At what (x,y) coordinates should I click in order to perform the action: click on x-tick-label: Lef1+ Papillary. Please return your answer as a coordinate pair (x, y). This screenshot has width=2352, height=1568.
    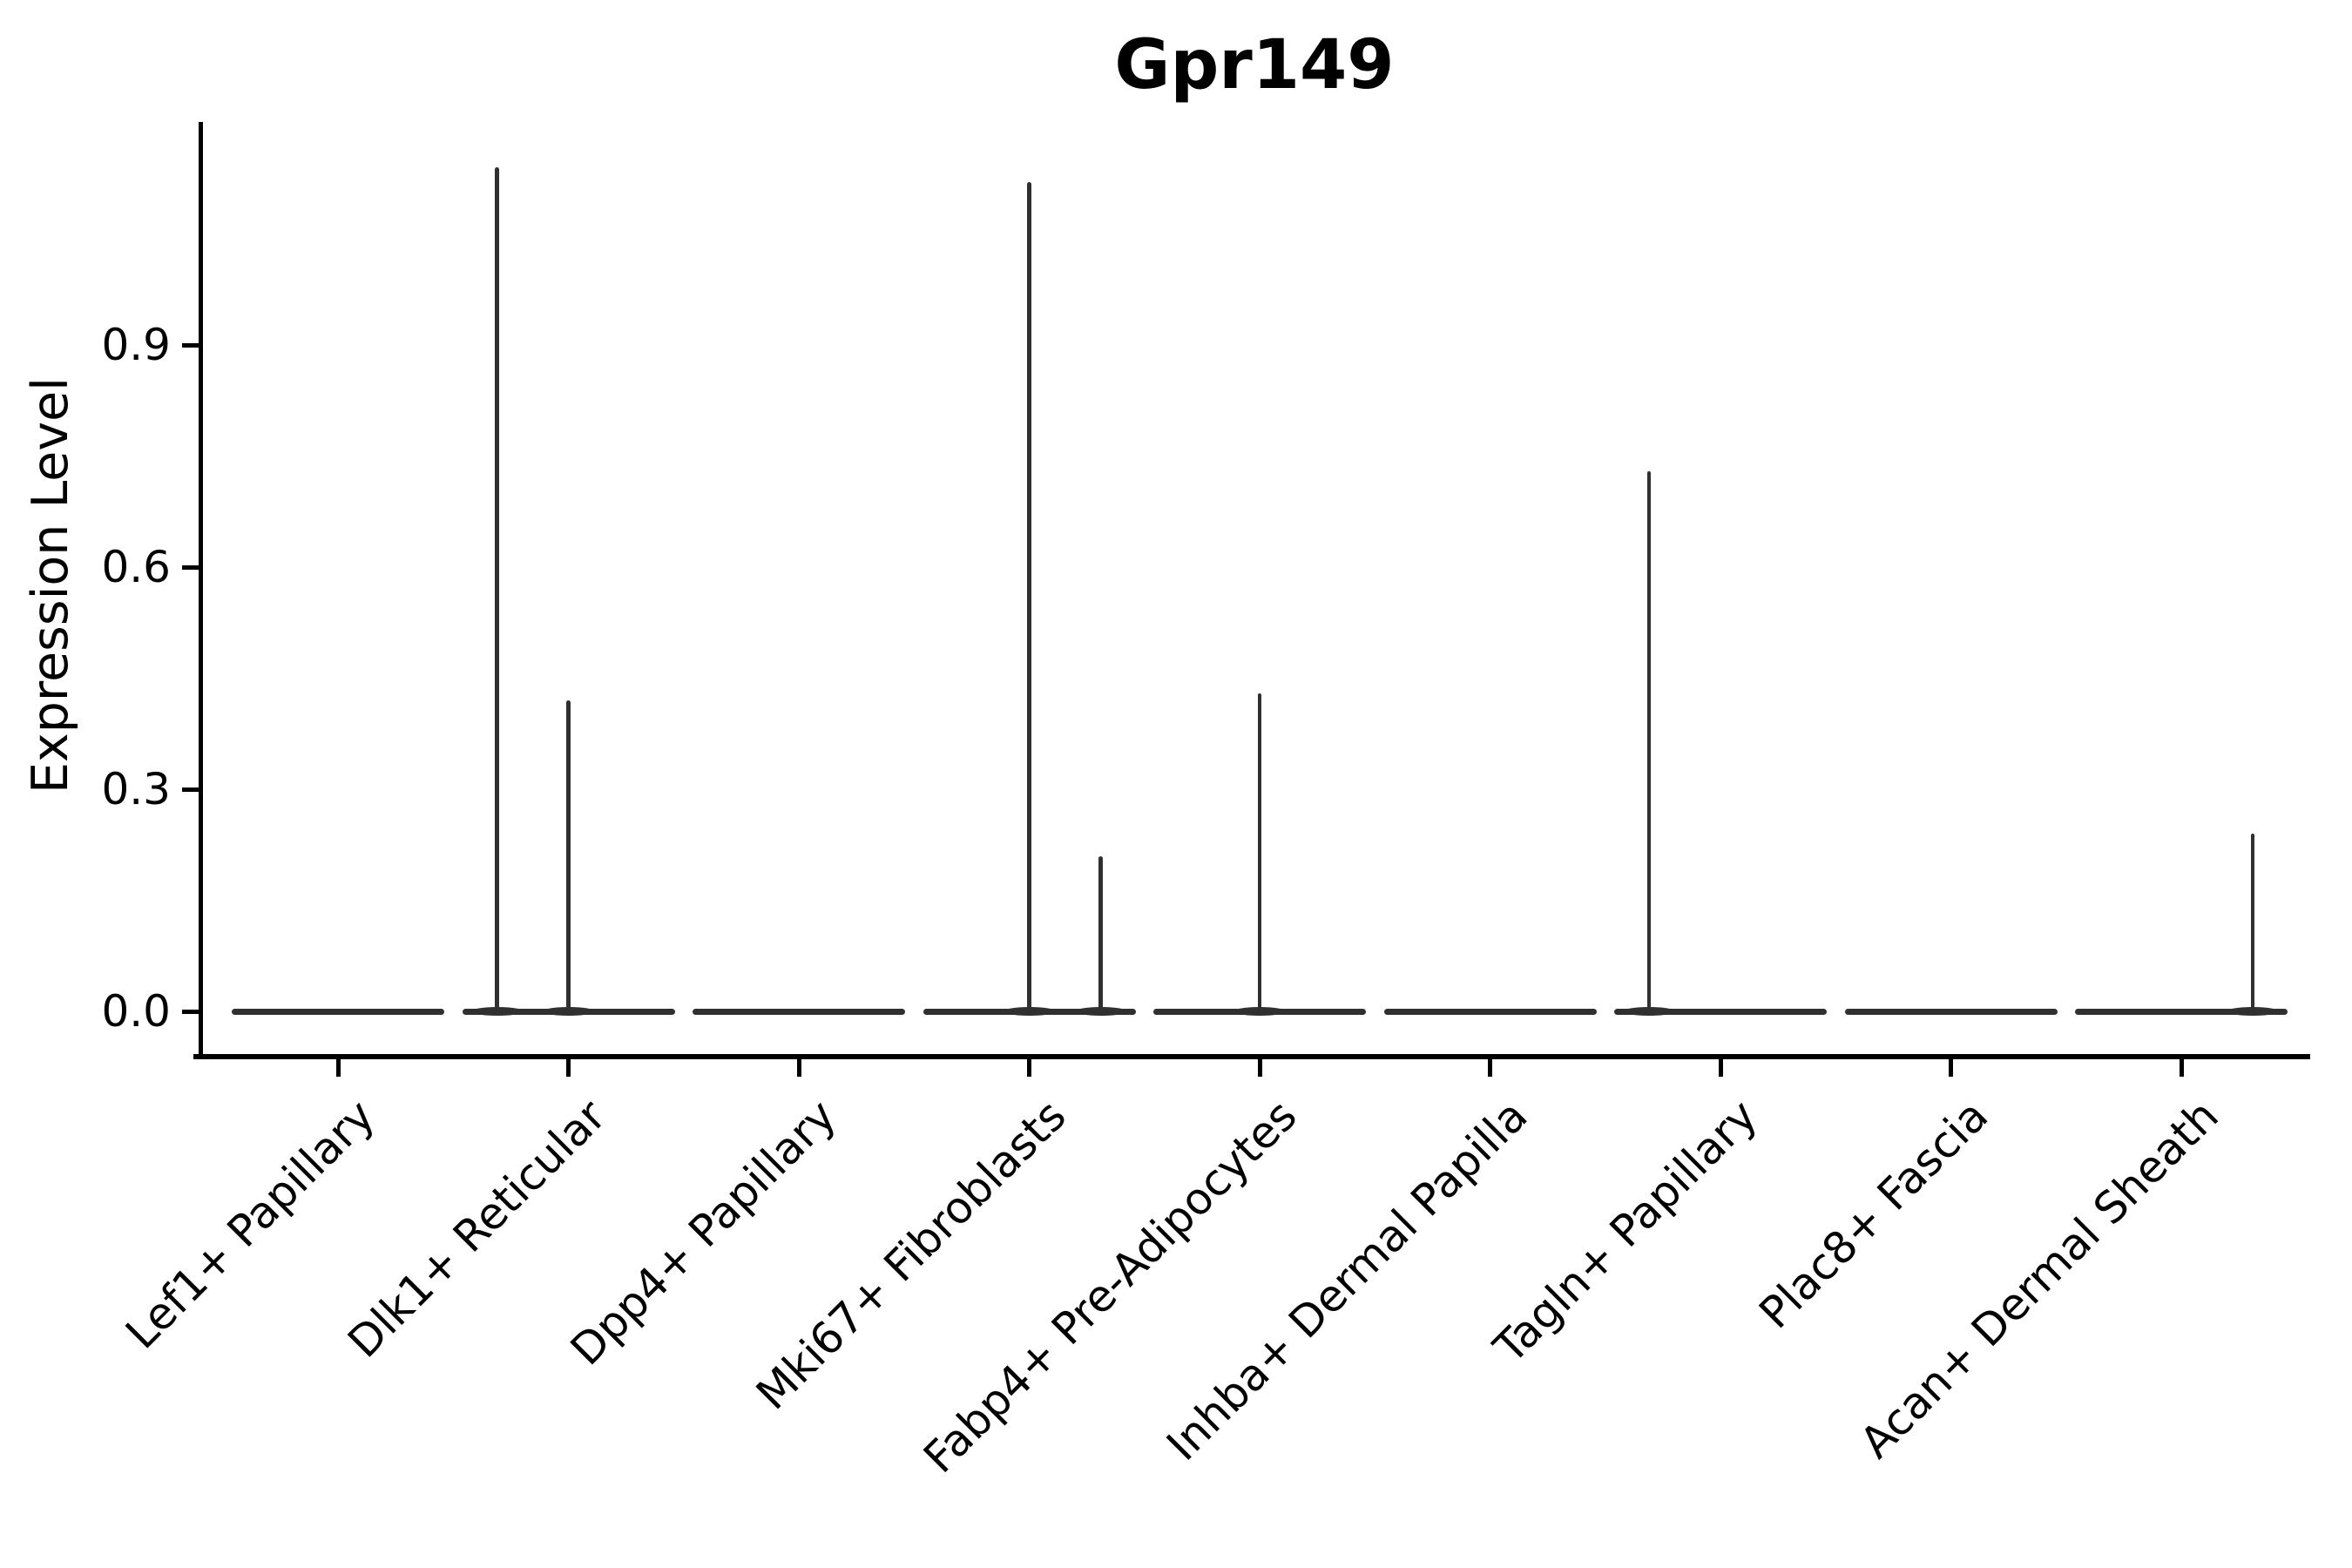
    Looking at the image, I should click on (250, 1224).